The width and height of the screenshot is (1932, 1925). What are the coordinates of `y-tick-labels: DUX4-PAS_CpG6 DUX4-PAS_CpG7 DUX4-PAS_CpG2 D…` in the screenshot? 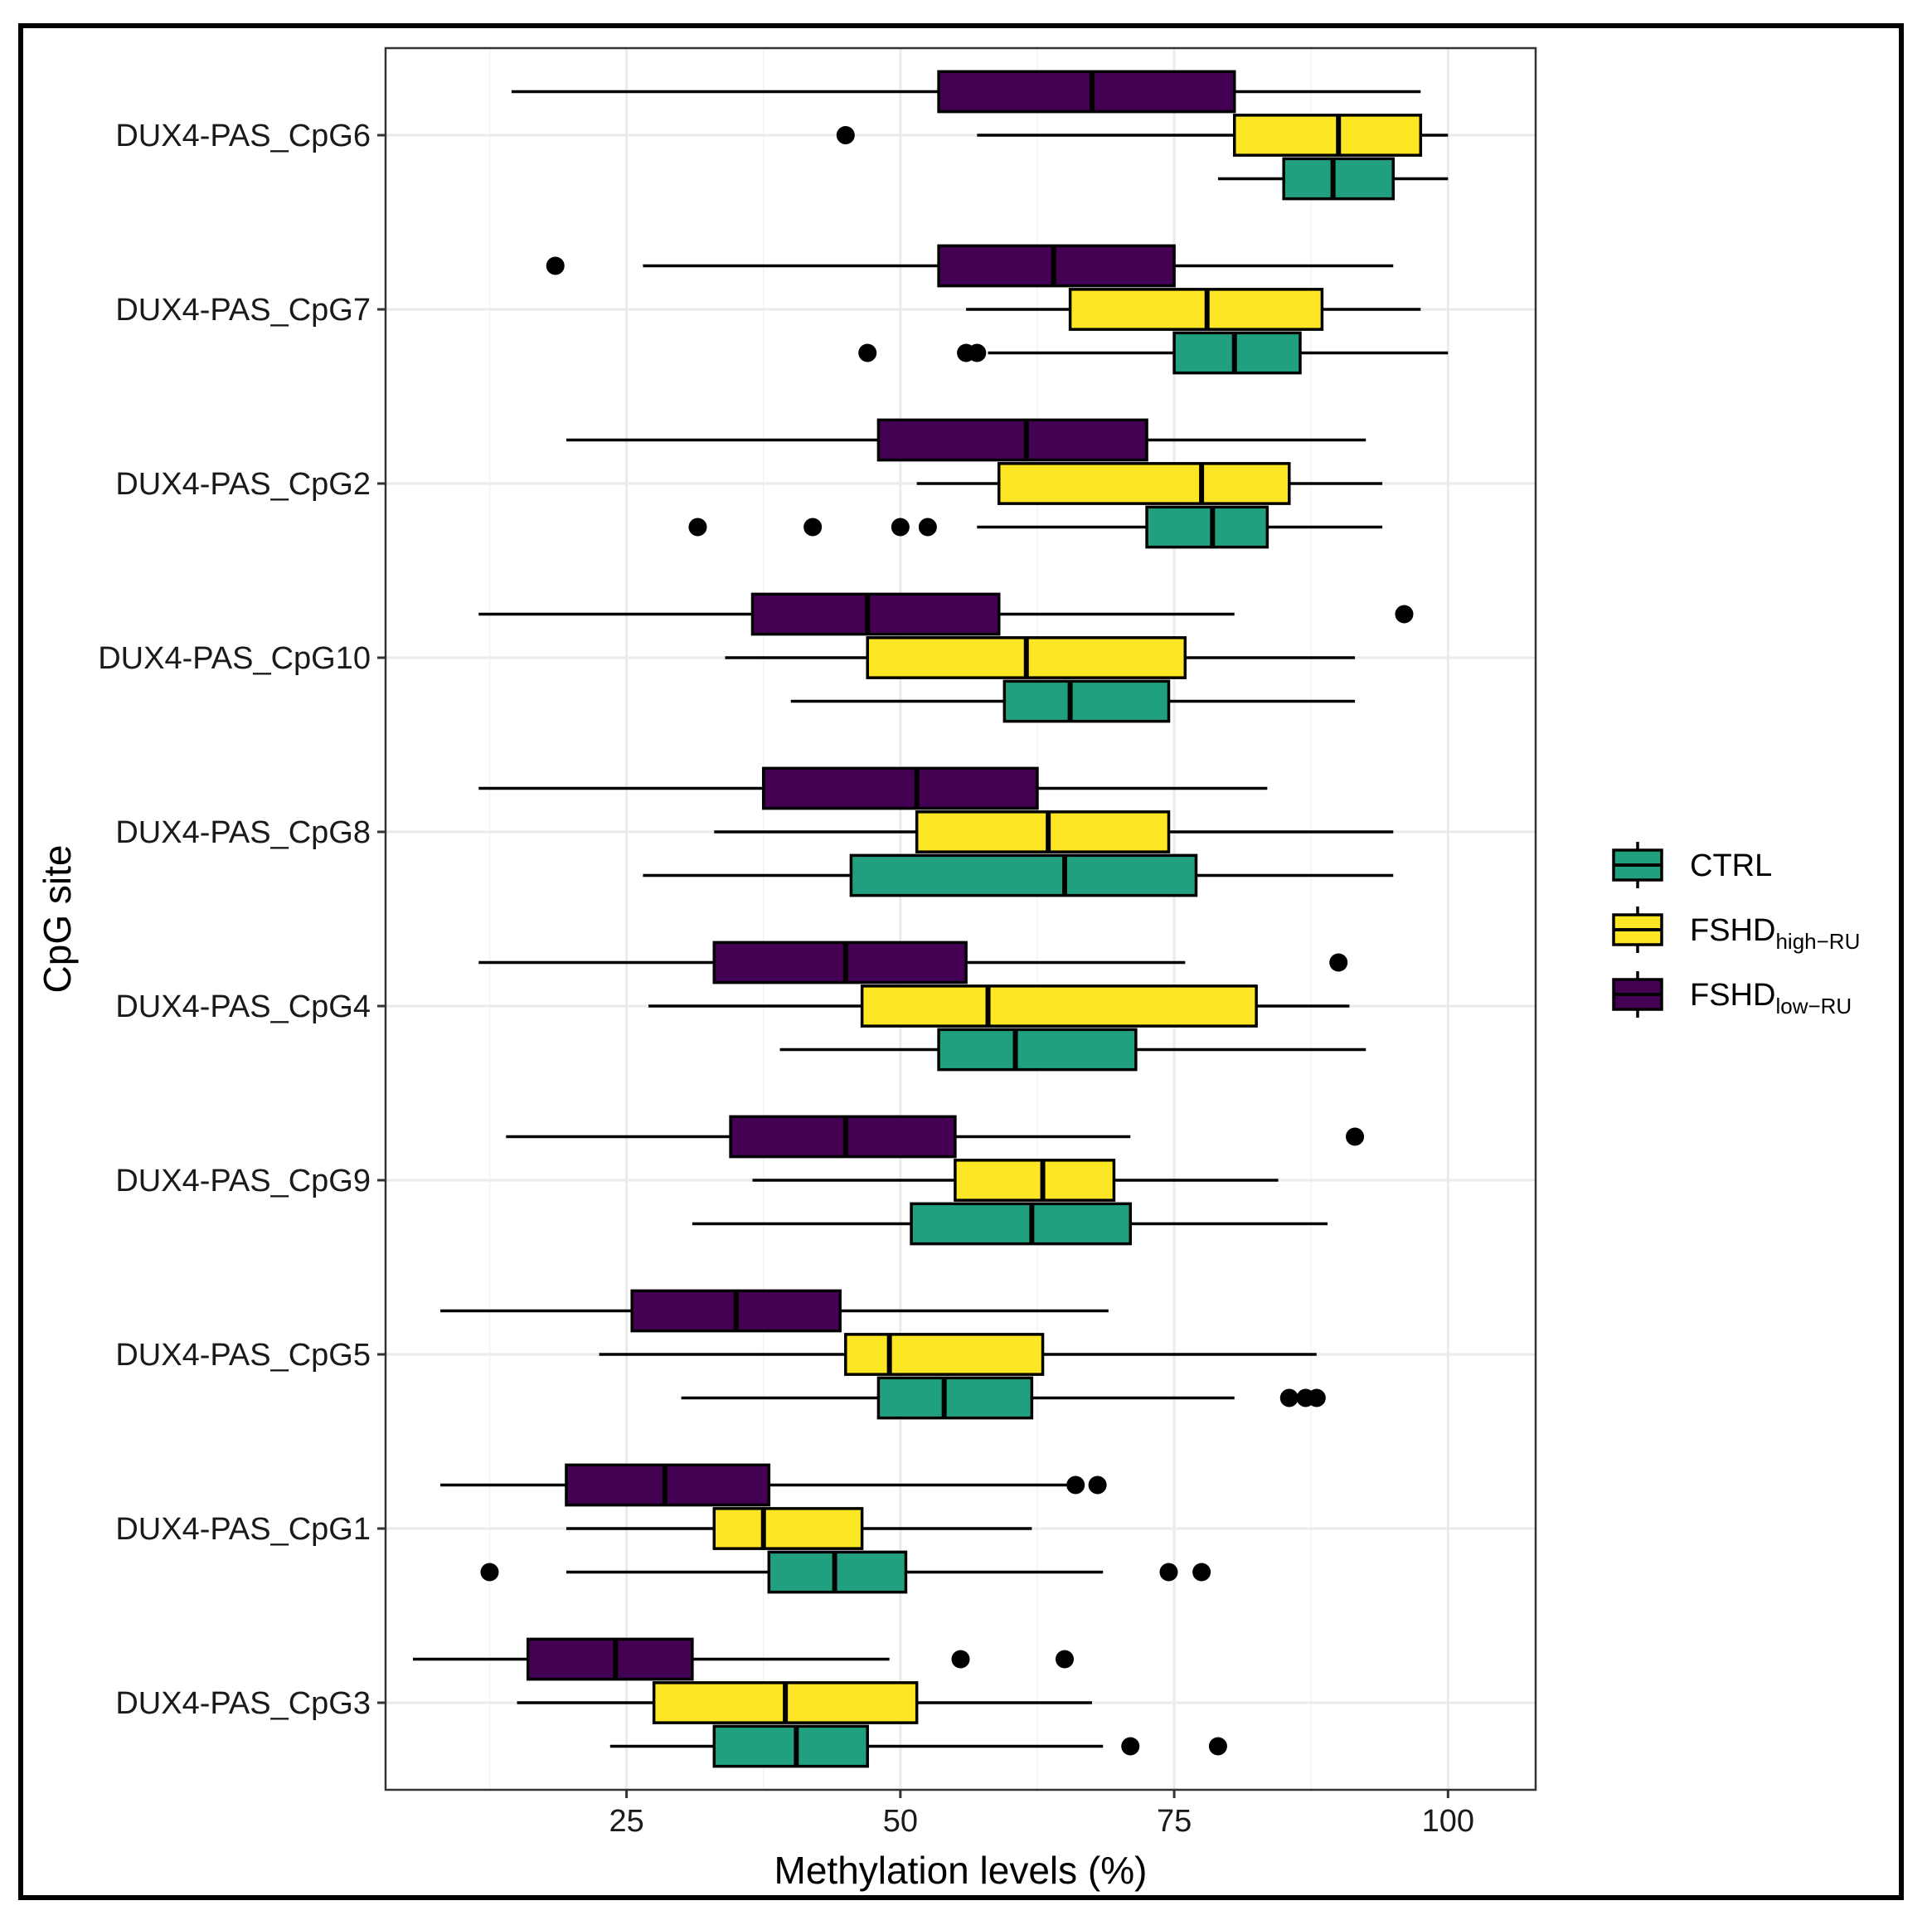 It's located at (242, 920).